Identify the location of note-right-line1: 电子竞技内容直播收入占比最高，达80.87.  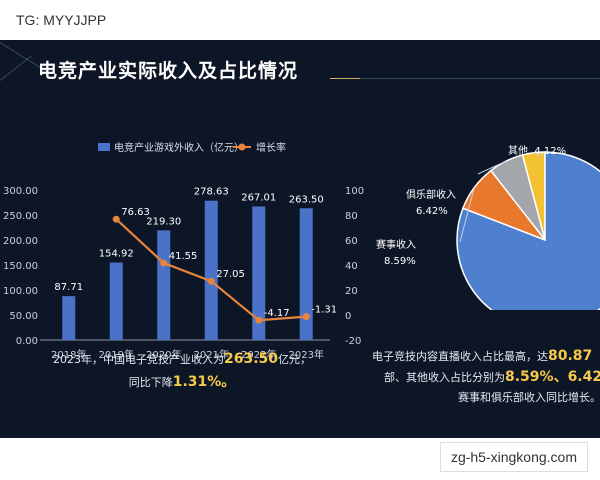
(486, 356).